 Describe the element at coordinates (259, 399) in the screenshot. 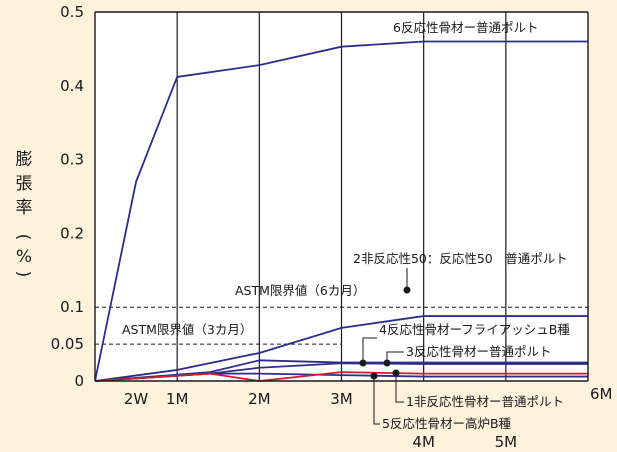

I see `x-tick-label-2: 2M` at that location.